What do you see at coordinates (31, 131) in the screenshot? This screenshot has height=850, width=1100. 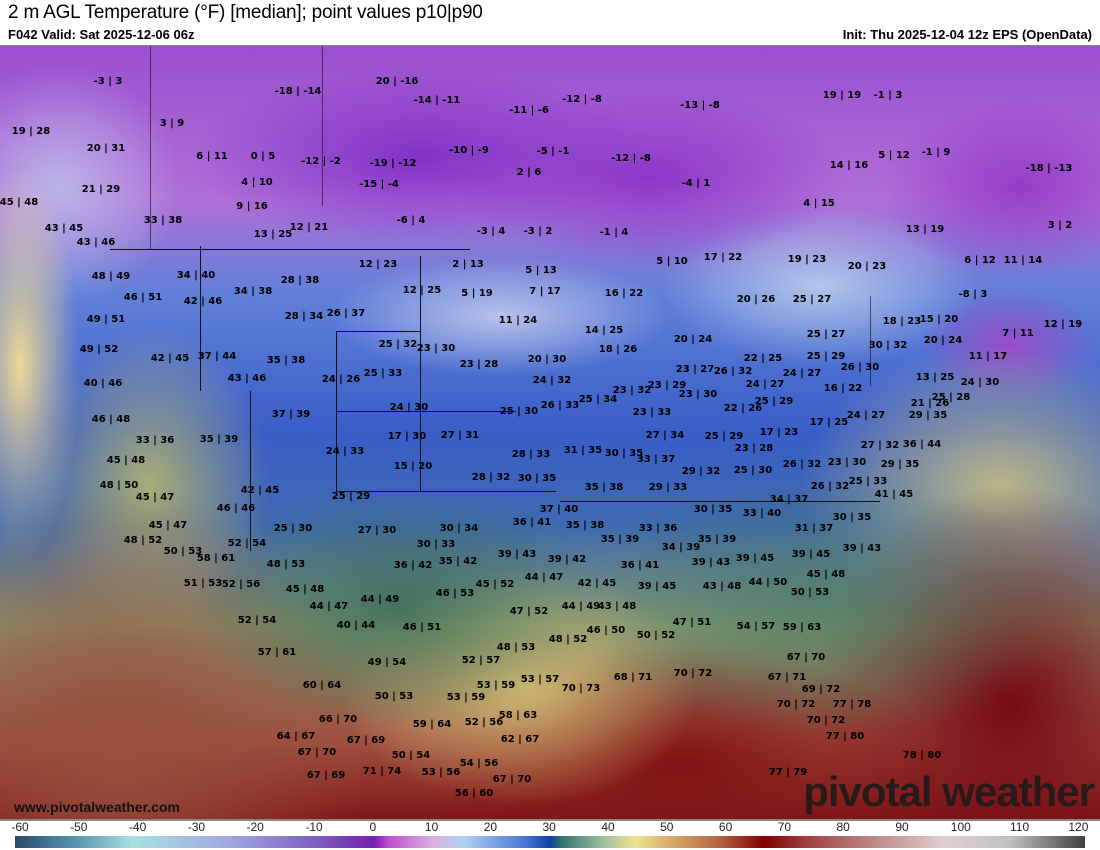 I see `point-value-label: 19 | 28` at bounding box center [31, 131].